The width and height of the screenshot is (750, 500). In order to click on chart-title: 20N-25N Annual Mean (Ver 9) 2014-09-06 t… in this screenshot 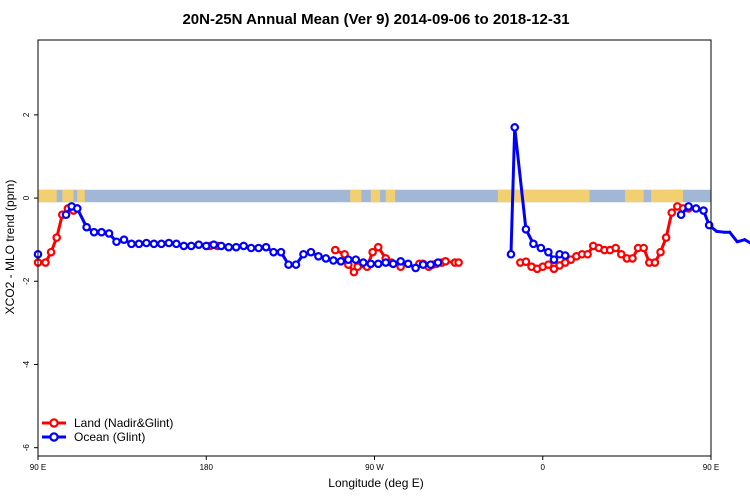, I will do `click(375, 19)`.